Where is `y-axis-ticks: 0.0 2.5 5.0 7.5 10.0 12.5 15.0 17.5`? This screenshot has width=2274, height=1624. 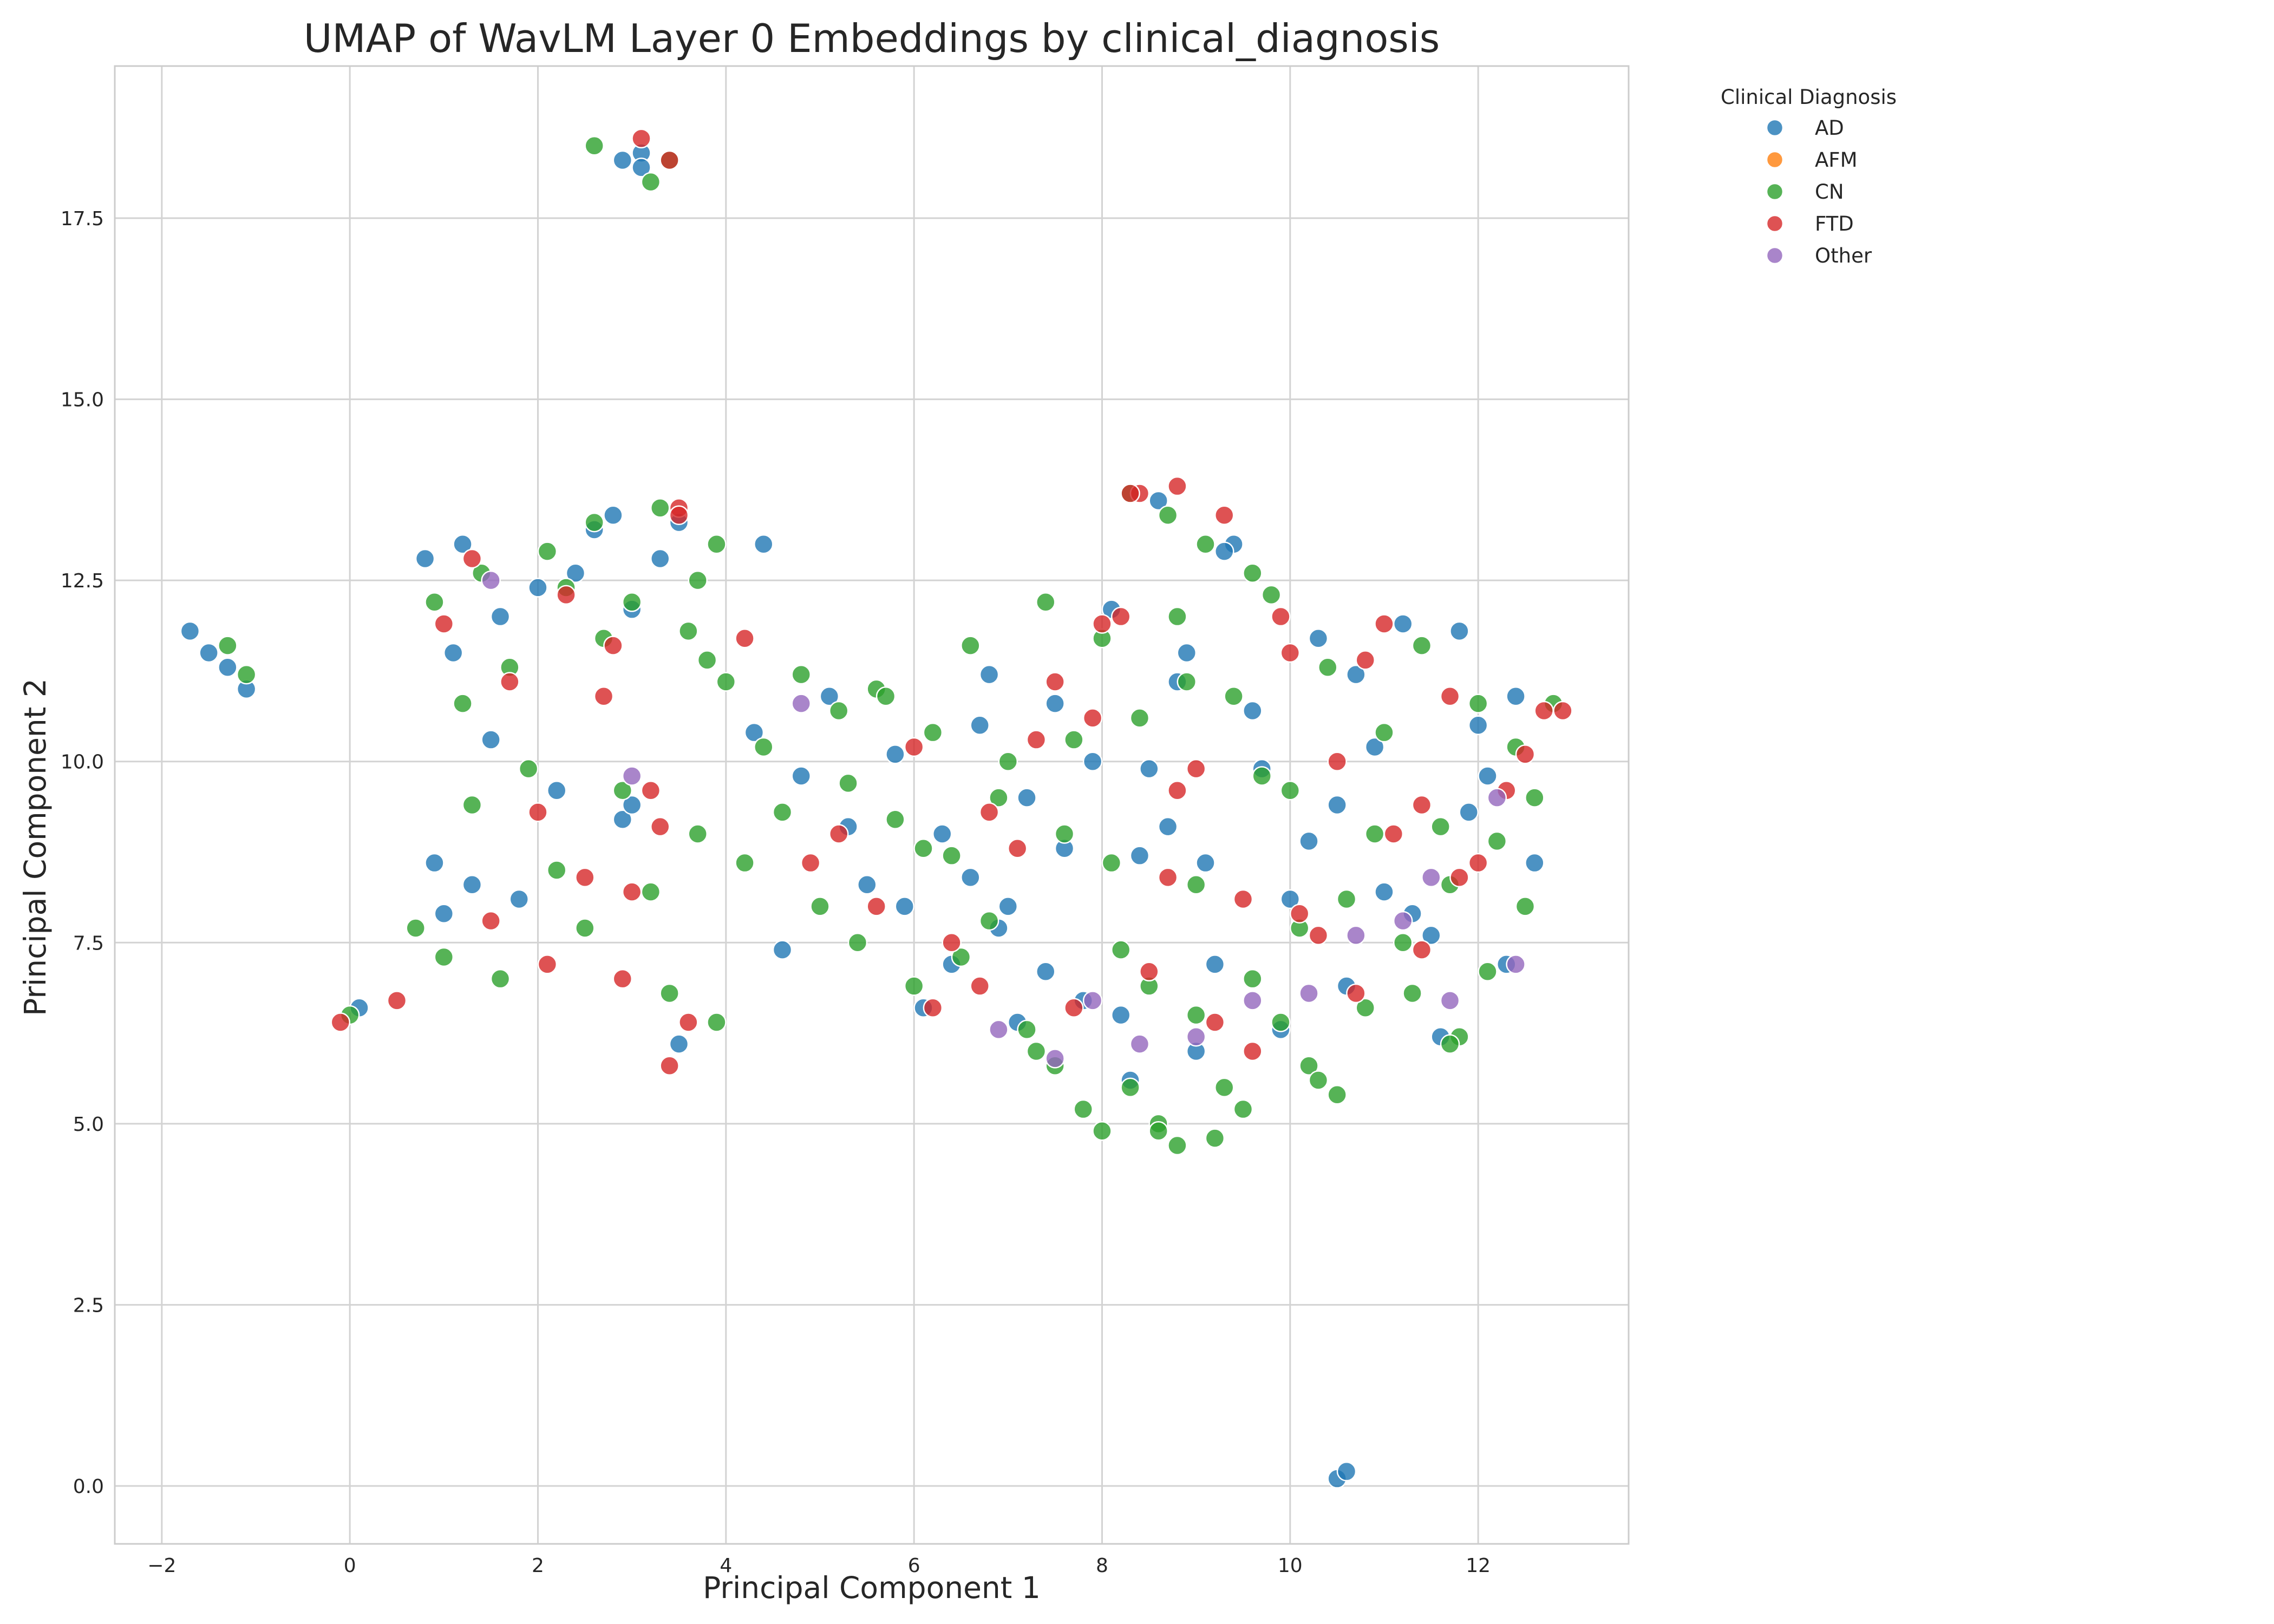 y-axis-ticks: 0.0 2.5 5.0 7.5 10.0 12.5 15.0 17.5 is located at coordinates (83, 853).